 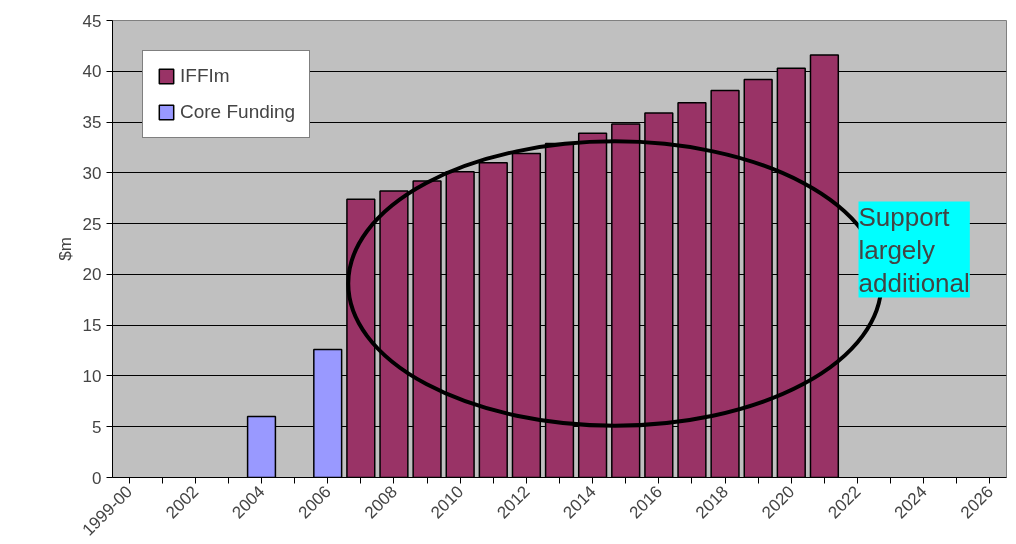 I want to click on y-tick-label: 45, so click(x=92, y=21).